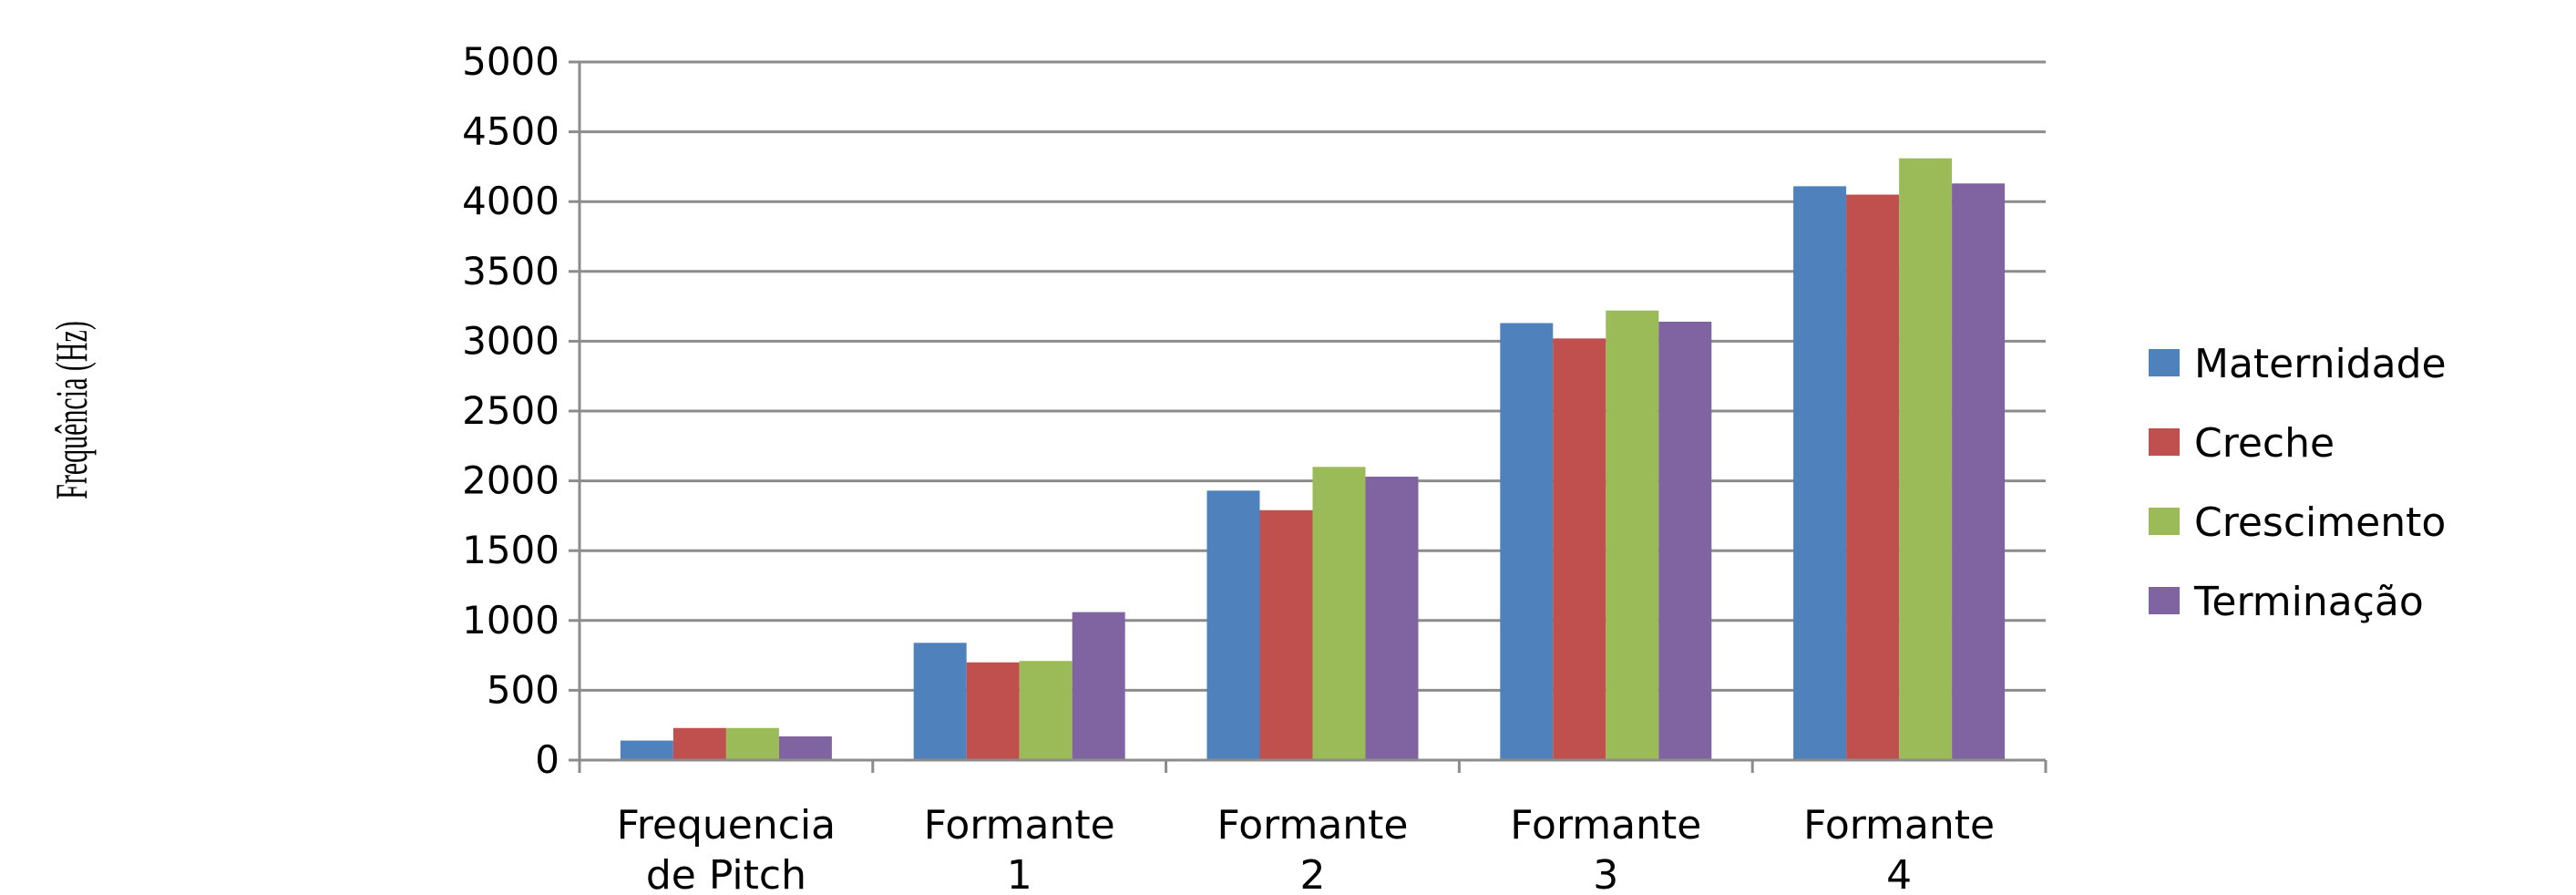  I want to click on legend: Maternidade Creche Crescimento Terminação, so click(2298, 483).